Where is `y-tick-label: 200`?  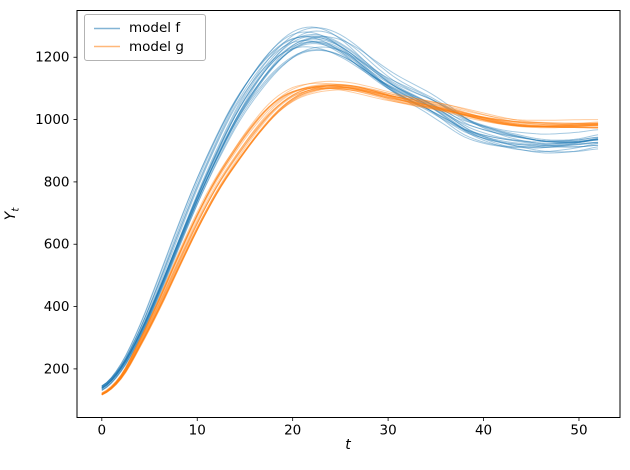
y-tick-label: 200 is located at coordinates (57, 369).